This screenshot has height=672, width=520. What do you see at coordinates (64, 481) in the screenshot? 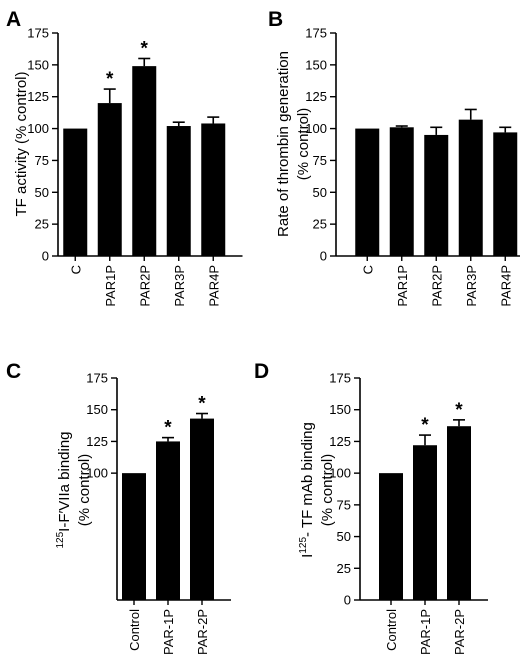
I see `y-axis-label-part: I-F′VIIa binding` at bounding box center [64, 481].